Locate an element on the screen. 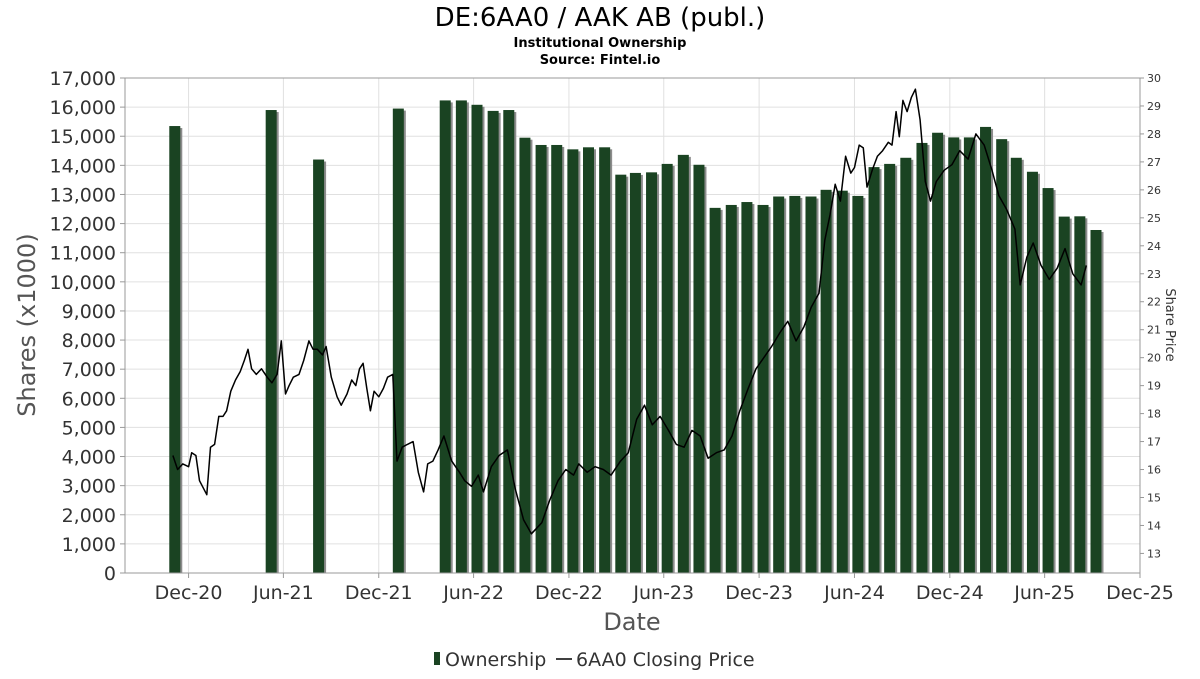  y-tick-label: 7,000 is located at coordinates (89, 370).